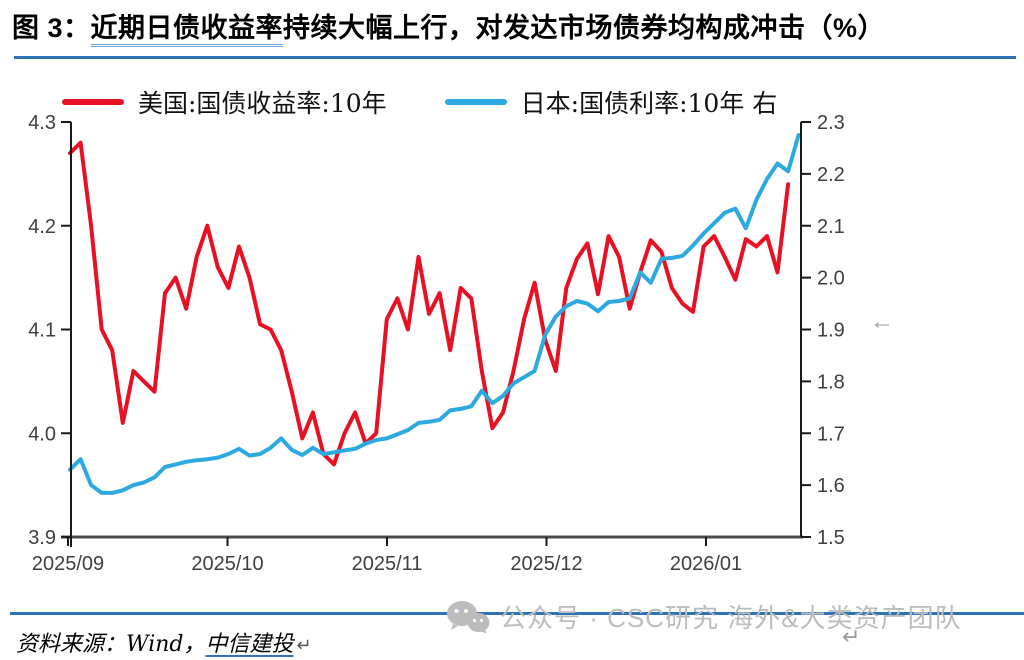 The width and height of the screenshot is (1024, 660). Describe the element at coordinates (468, 616) in the screenshot. I see `wechat-icon` at that location.